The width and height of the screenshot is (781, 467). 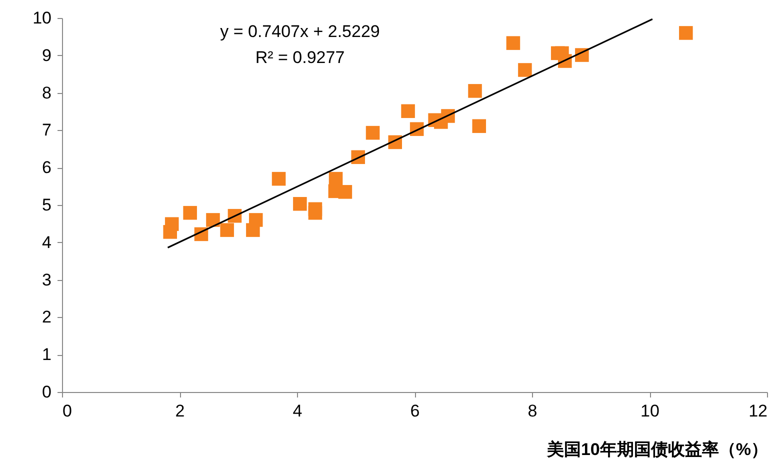 I want to click on y-tick-label: 8, so click(x=47, y=92).